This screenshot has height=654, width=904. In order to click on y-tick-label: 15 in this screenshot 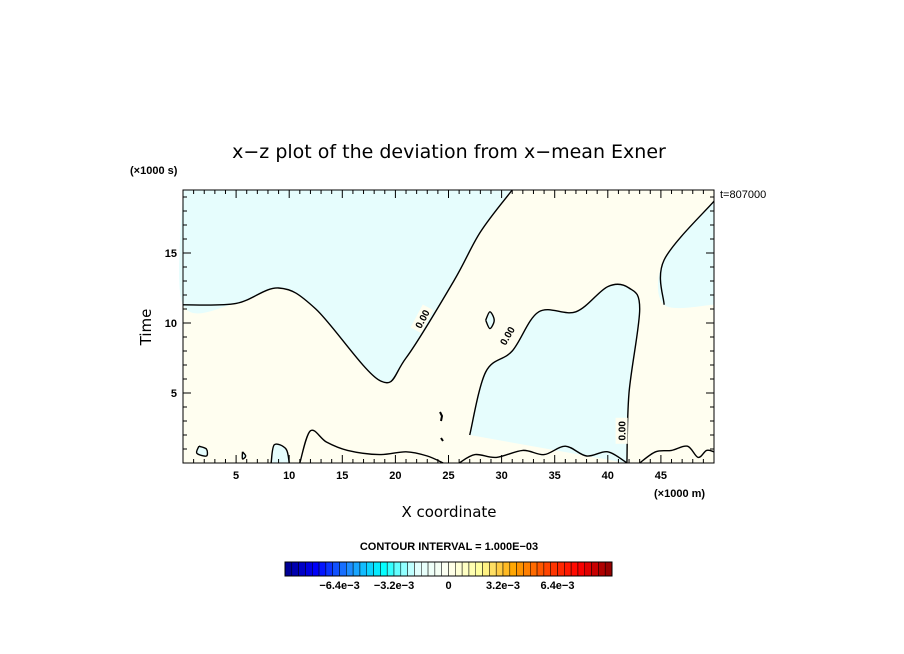, I will do `click(171, 254)`.